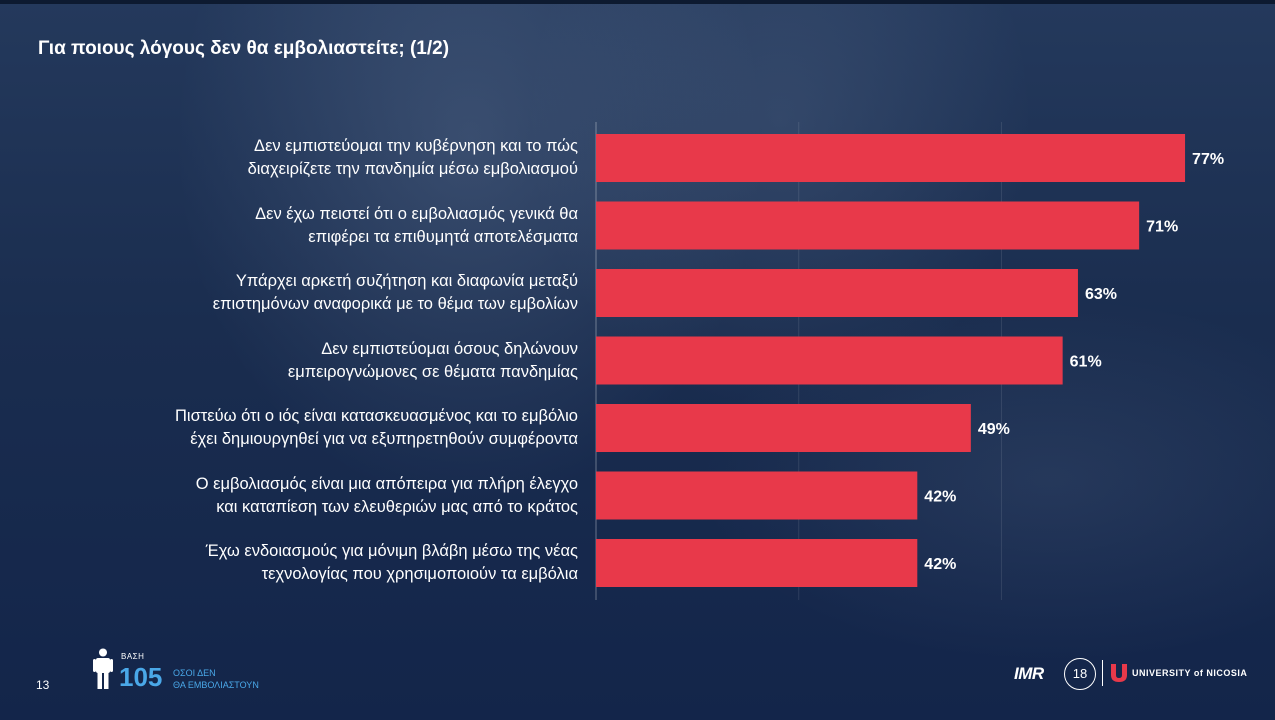 Image resolution: width=1275 pixels, height=720 pixels. I want to click on logos: IMR 18 UNIVERSITY of NICOSIA, so click(1132, 674).